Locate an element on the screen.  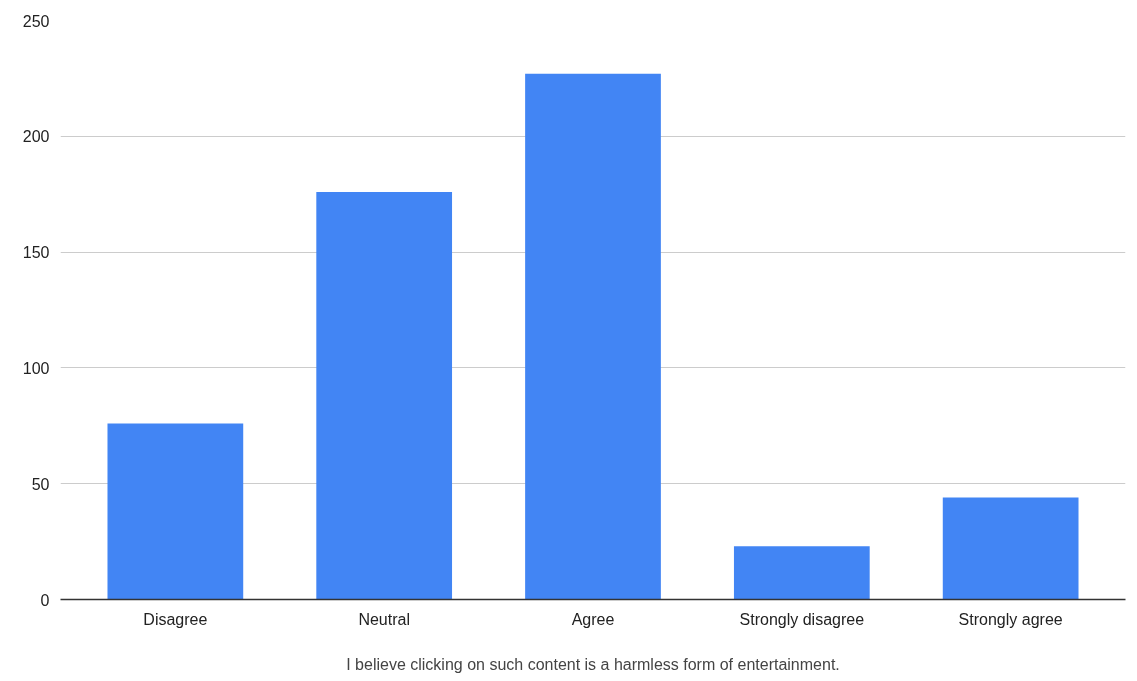
y-tick-label: 50 is located at coordinates (40, 484).